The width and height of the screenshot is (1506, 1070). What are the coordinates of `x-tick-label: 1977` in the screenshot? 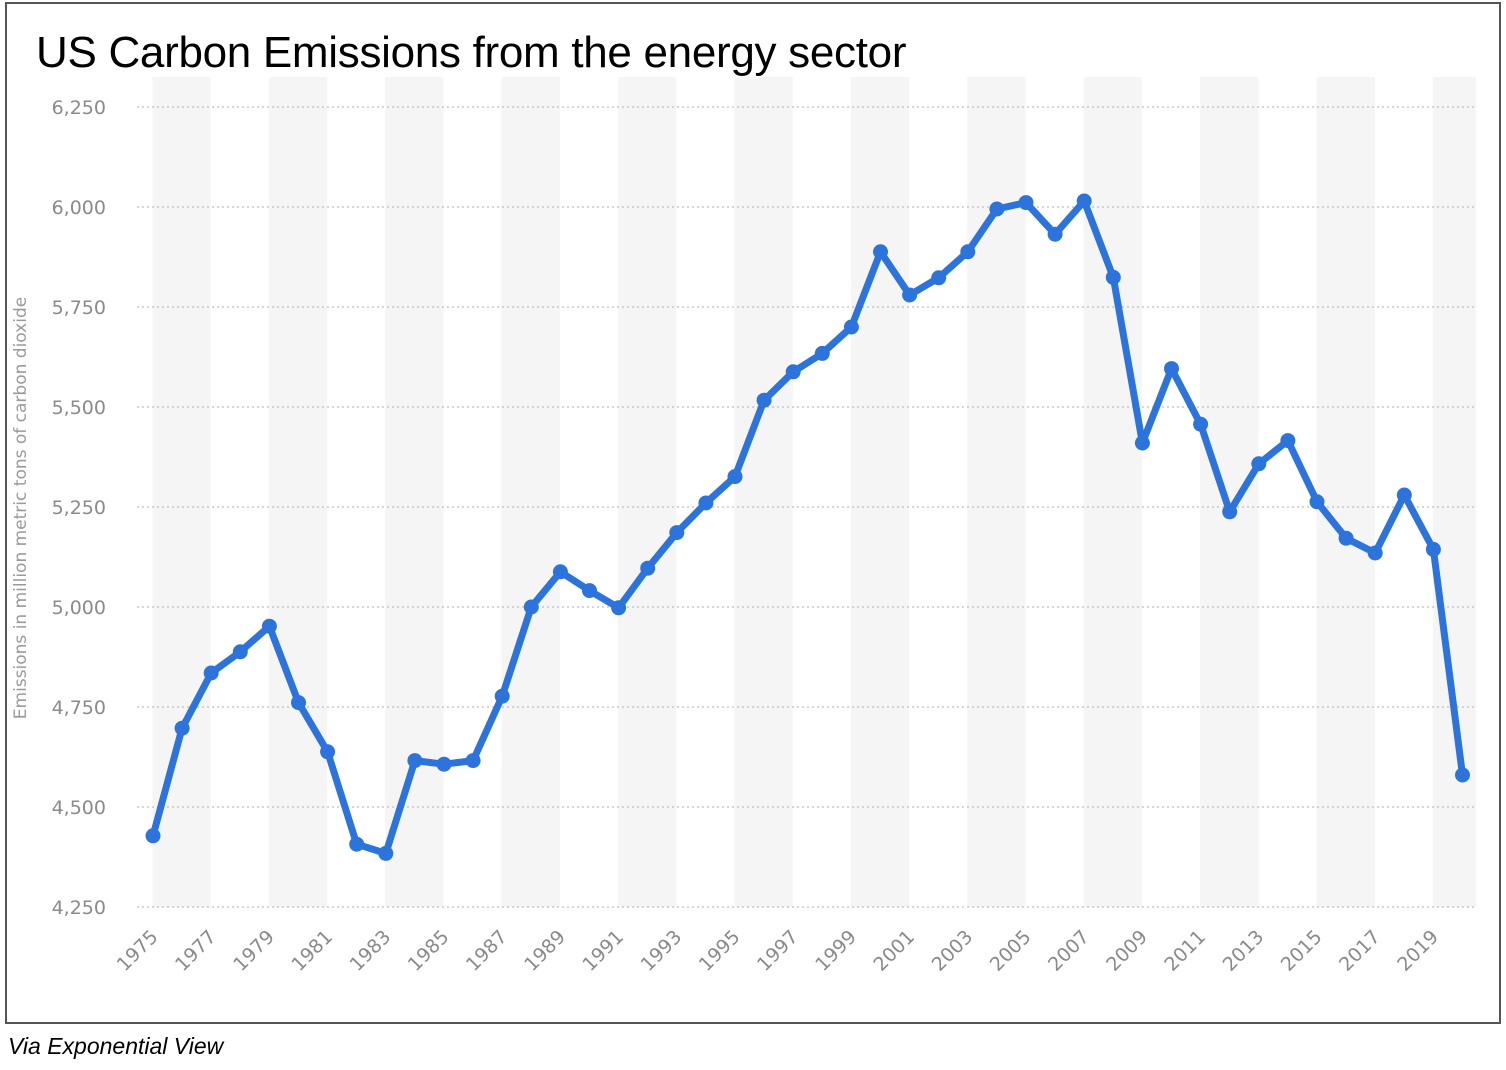 It's located at (196, 951).